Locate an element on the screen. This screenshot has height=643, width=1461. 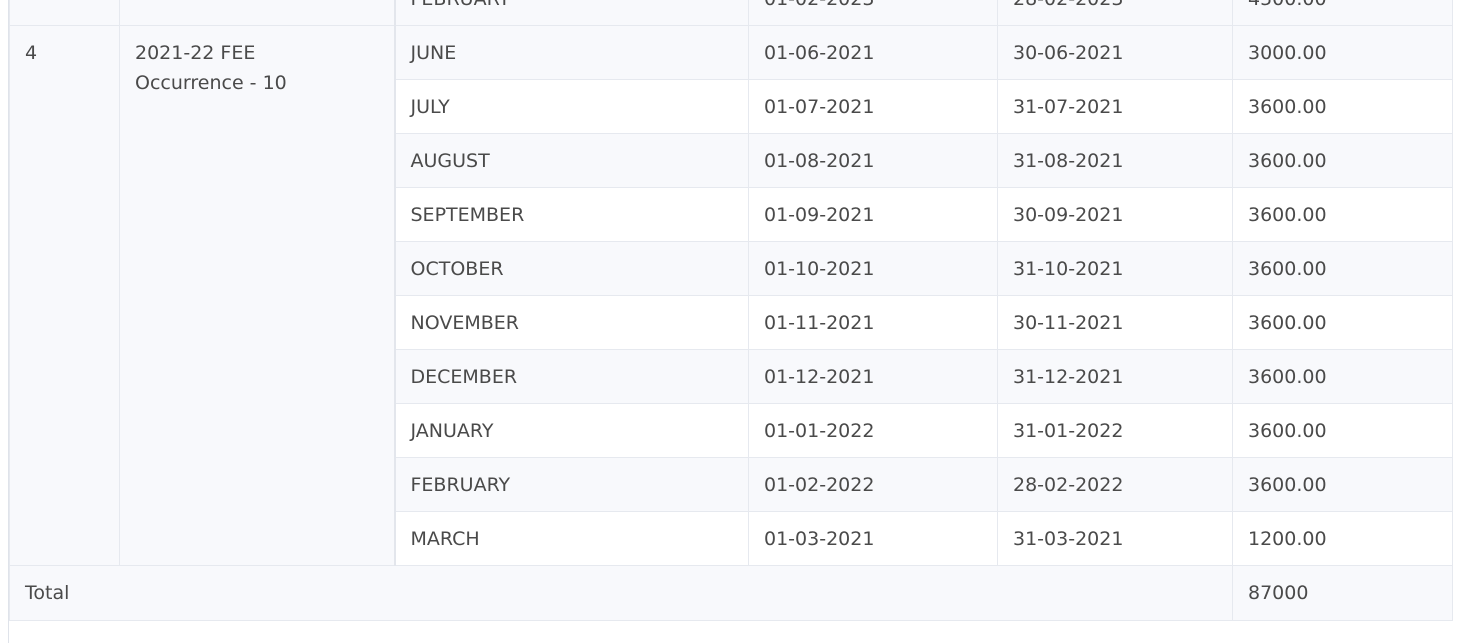
to-date-cell: 31-07-2021 is located at coordinates (1115, 106).